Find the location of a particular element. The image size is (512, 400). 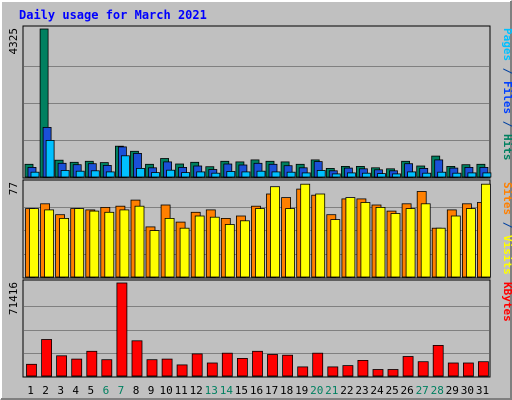

day-label: 3 is located at coordinates (60, 390).